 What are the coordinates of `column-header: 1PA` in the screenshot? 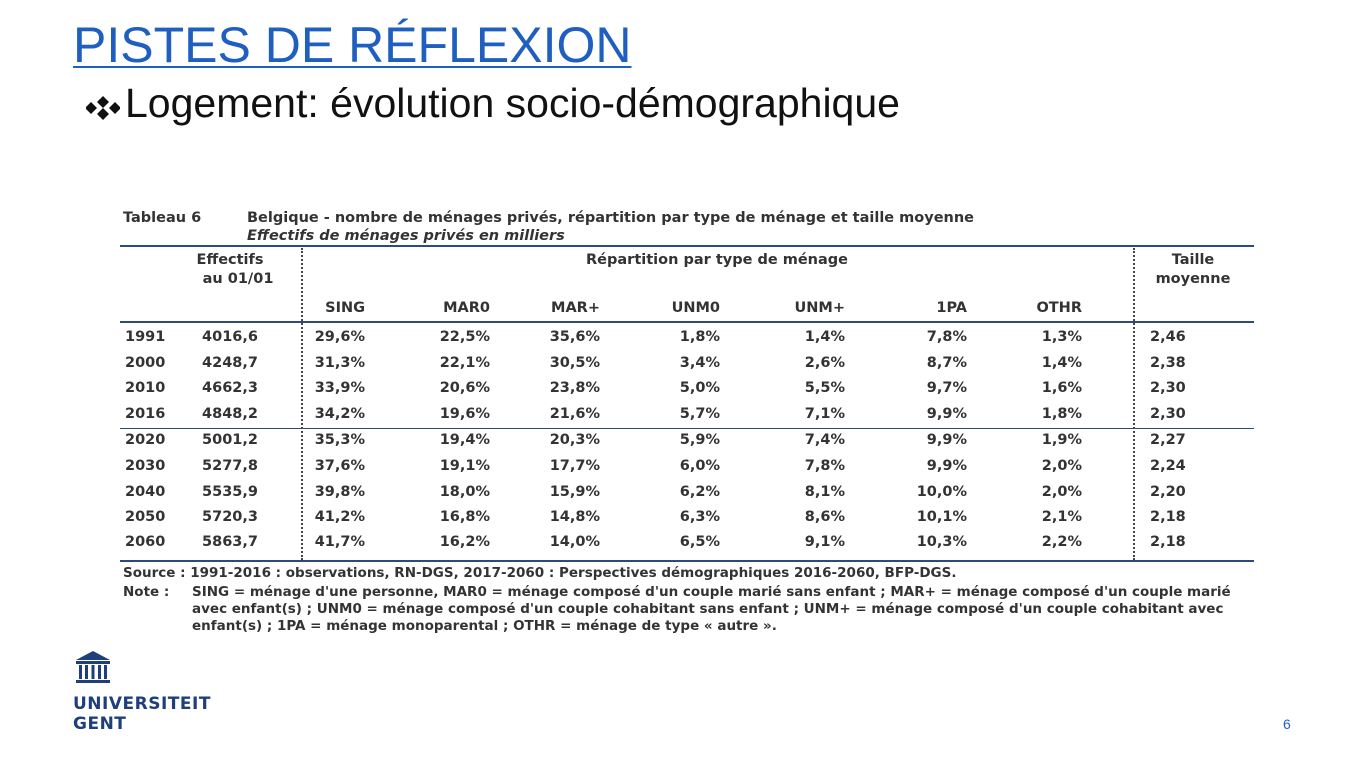 It's located at (951, 308).